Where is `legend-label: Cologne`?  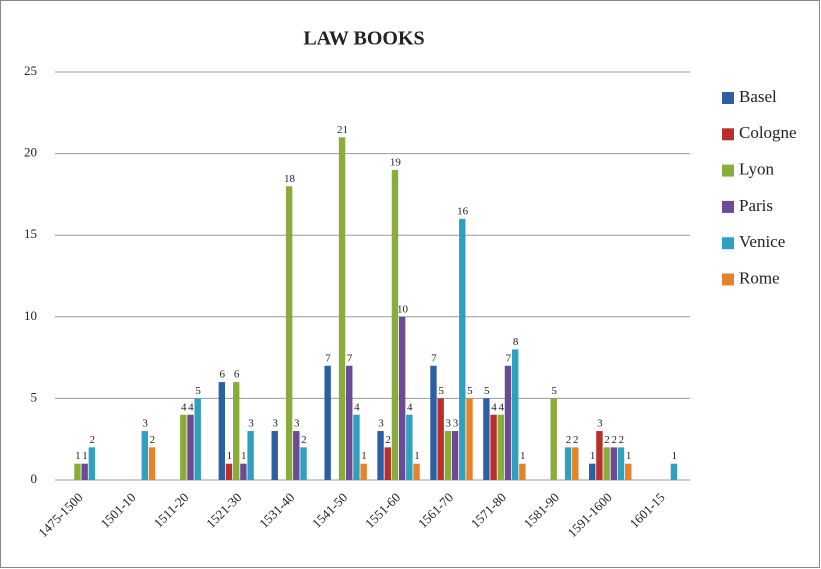 legend-label: Cologne is located at coordinates (768, 132).